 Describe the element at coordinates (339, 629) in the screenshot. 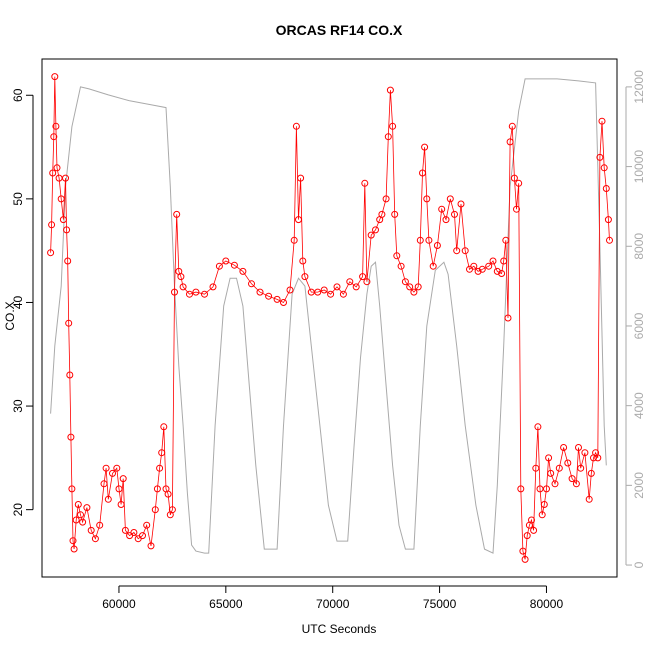

I see `x-axis-label: UTC Seconds` at that location.